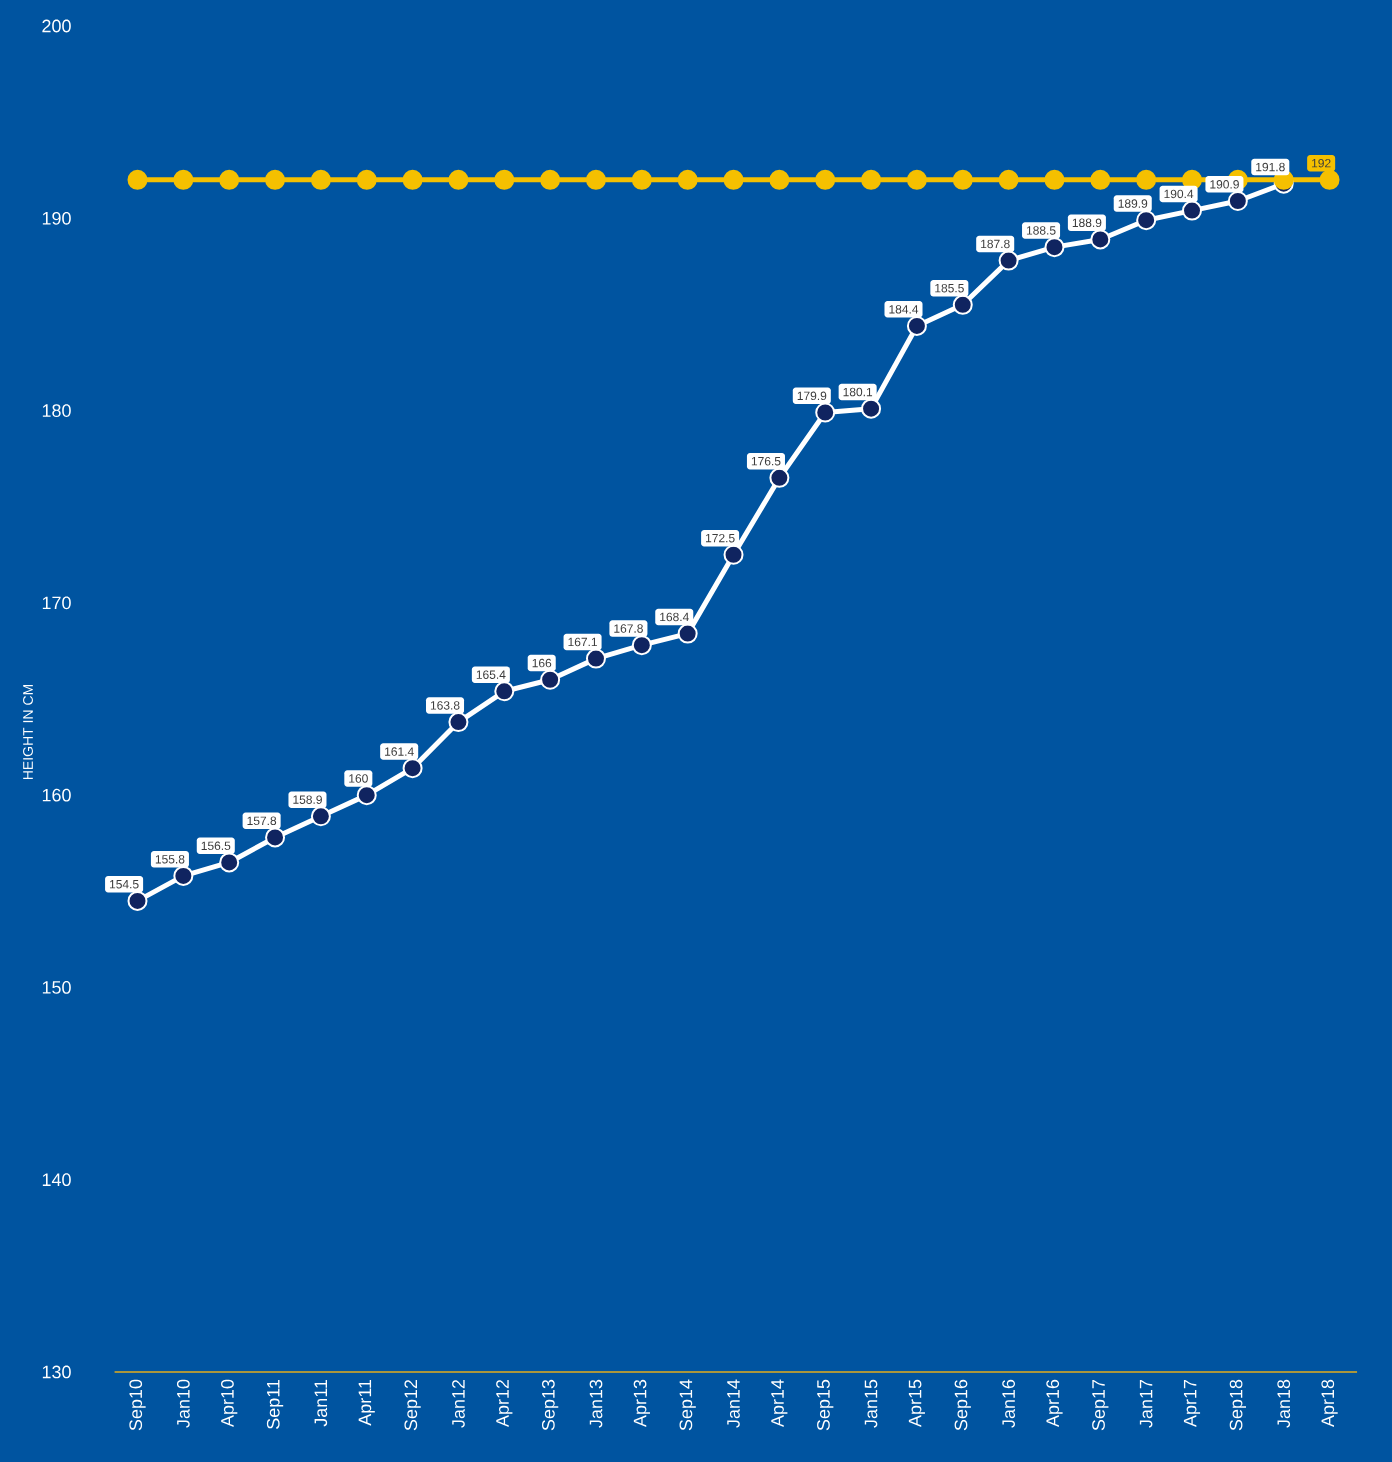 This screenshot has height=1462, width=1392. I want to click on x-tick-label: Sep18, so click(1237, 1405).